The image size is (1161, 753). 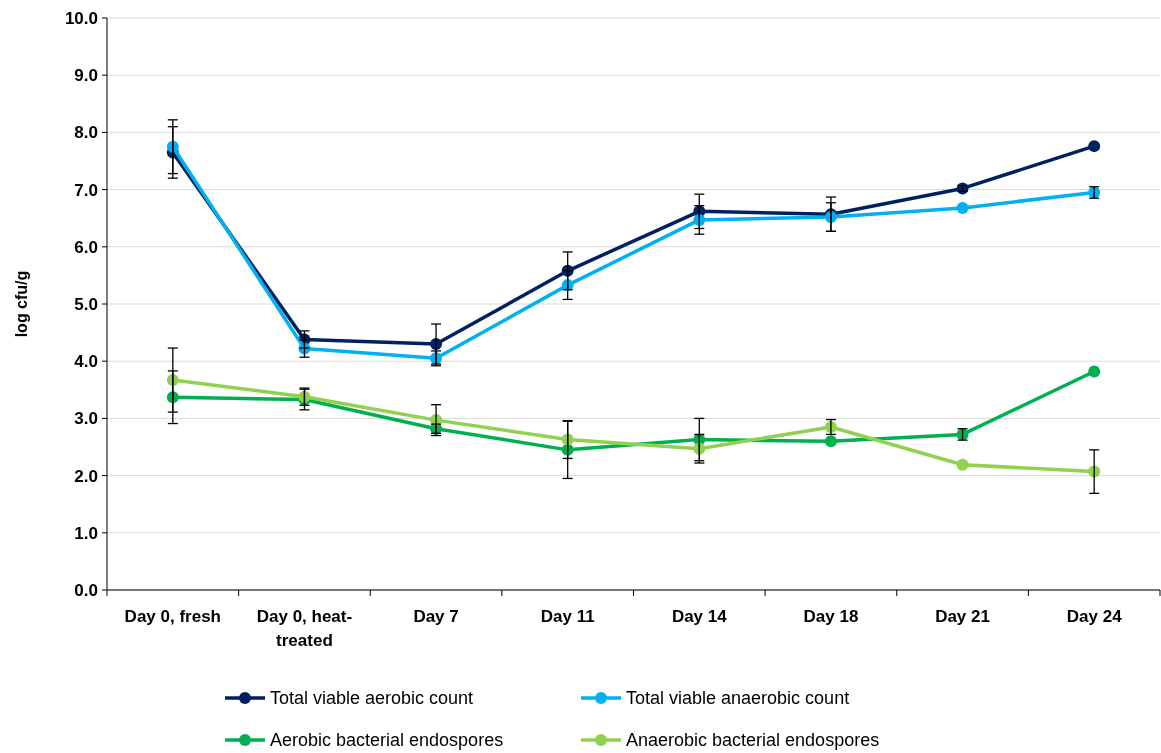 What do you see at coordinates (738, 698) in the screenshot?
I see `legend-label: Total viable anaerobic count` at bounding box center [738, 698].